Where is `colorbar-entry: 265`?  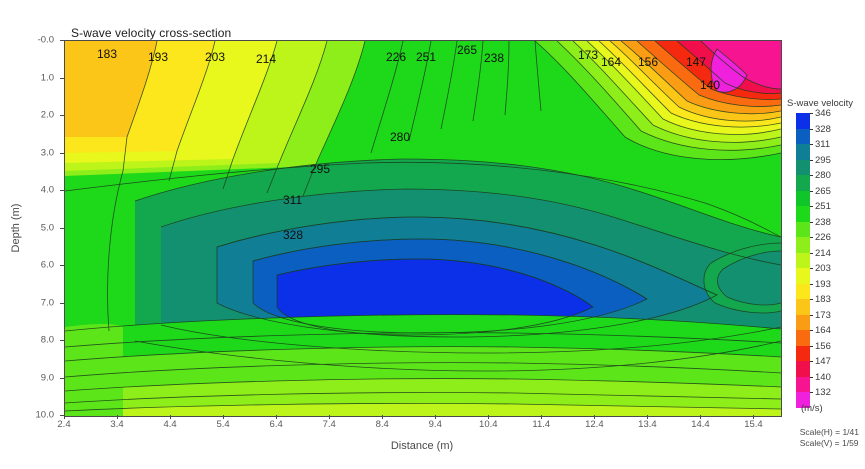 colorbar-entry: 265 is located at coordinates (813, 196).